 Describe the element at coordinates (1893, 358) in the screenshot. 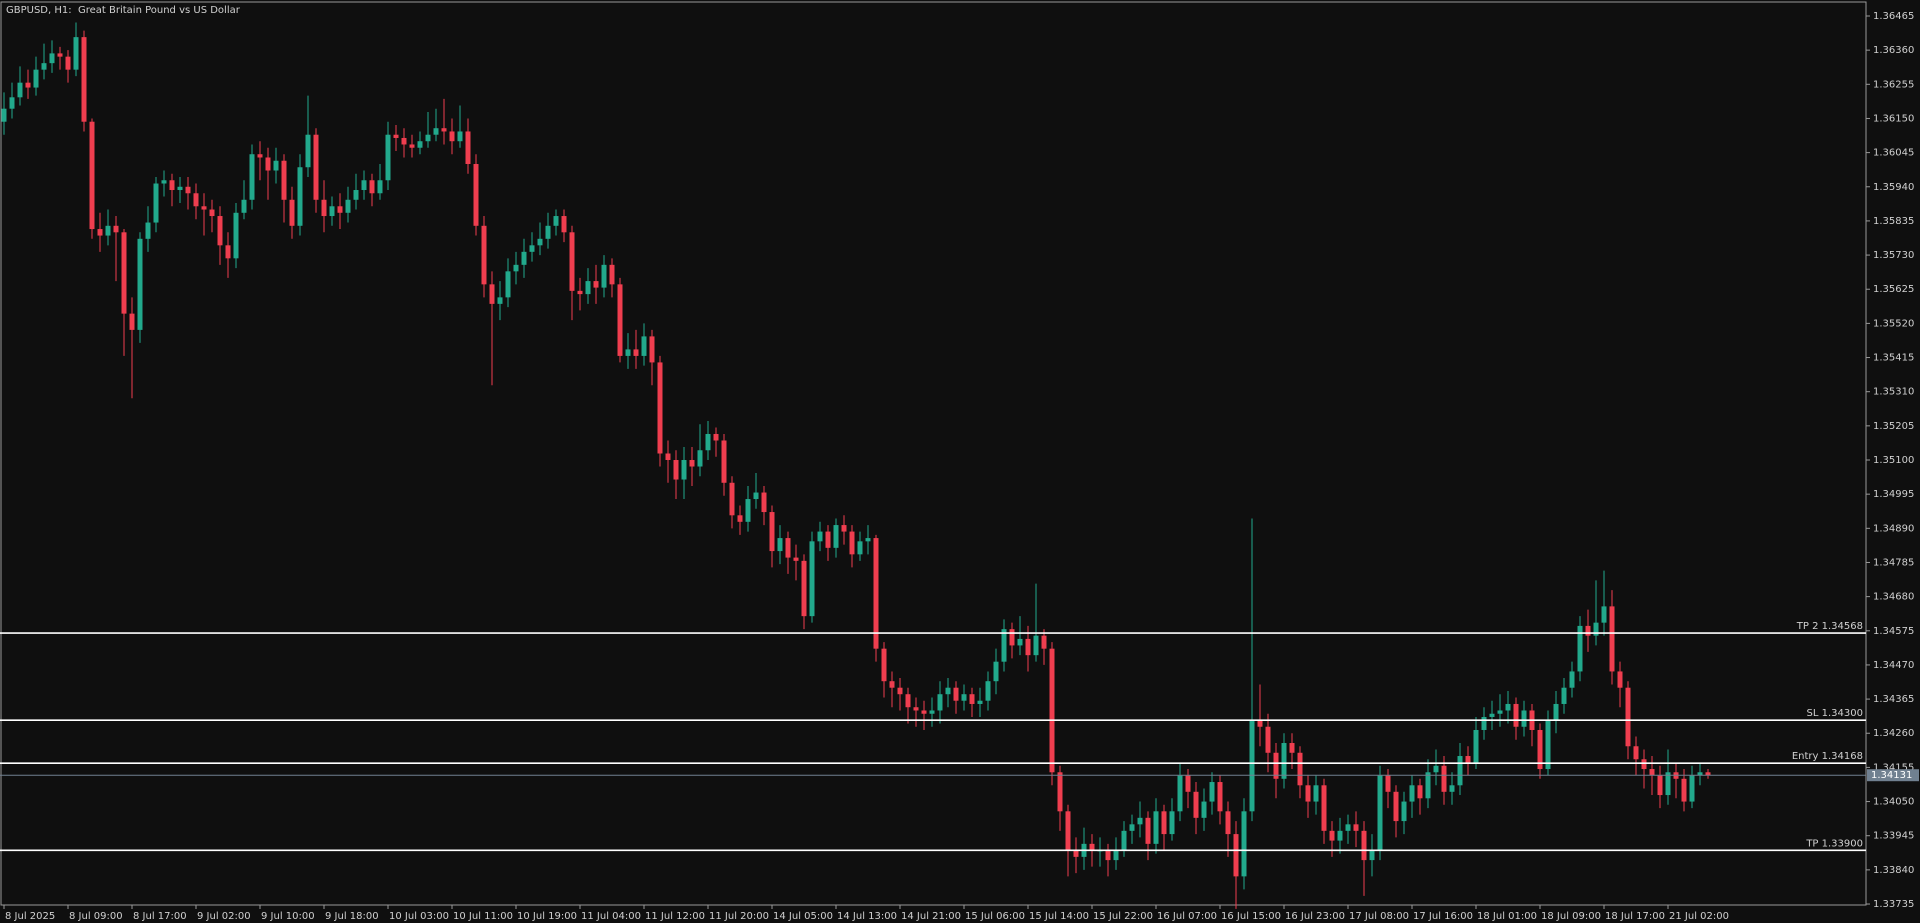

I see `y-tick-label: 1.35415` at that location.